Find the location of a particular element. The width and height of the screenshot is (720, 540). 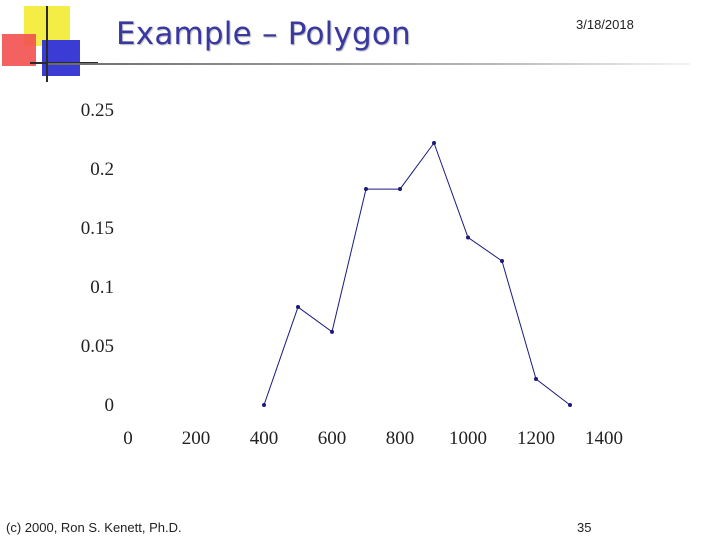

slide-date: 3/18/2018 is located at coordinates (605, 24).